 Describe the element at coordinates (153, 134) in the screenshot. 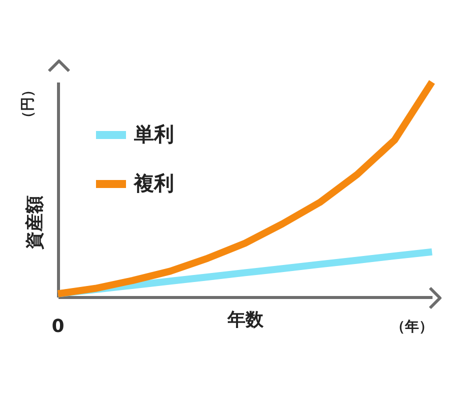

I see `legend-label: 単利` at that location.